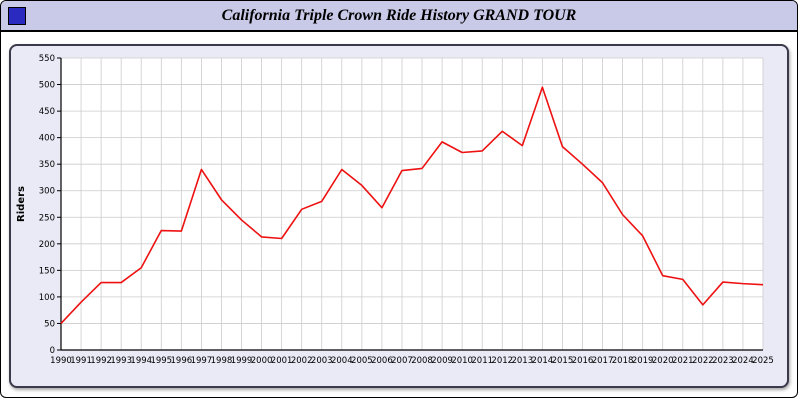 The height and width of the screenshot is (400, 800). What do you see at coordinates (743, 361) in the screenshot?
I see `x-tick-label: 2024` at bounding box center [743, 361].